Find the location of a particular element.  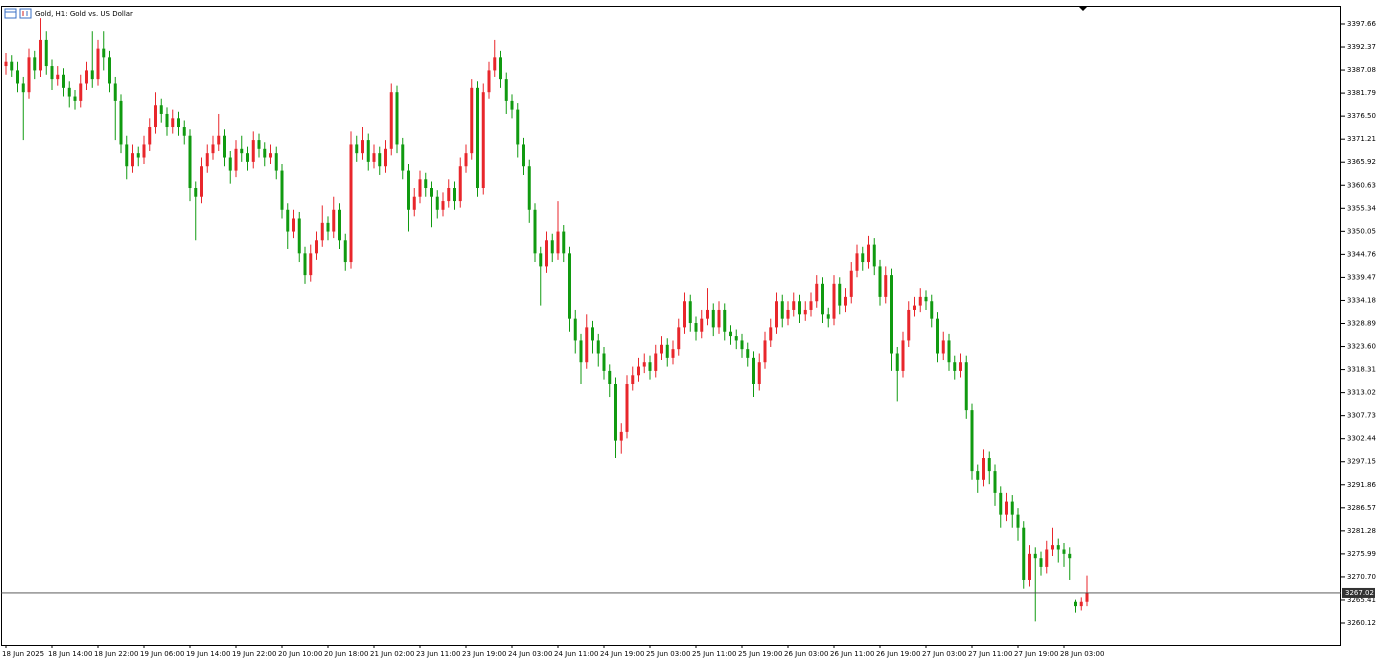

x-tick-label: 27 Jun 03:00 is located at coordinates (944, 654).